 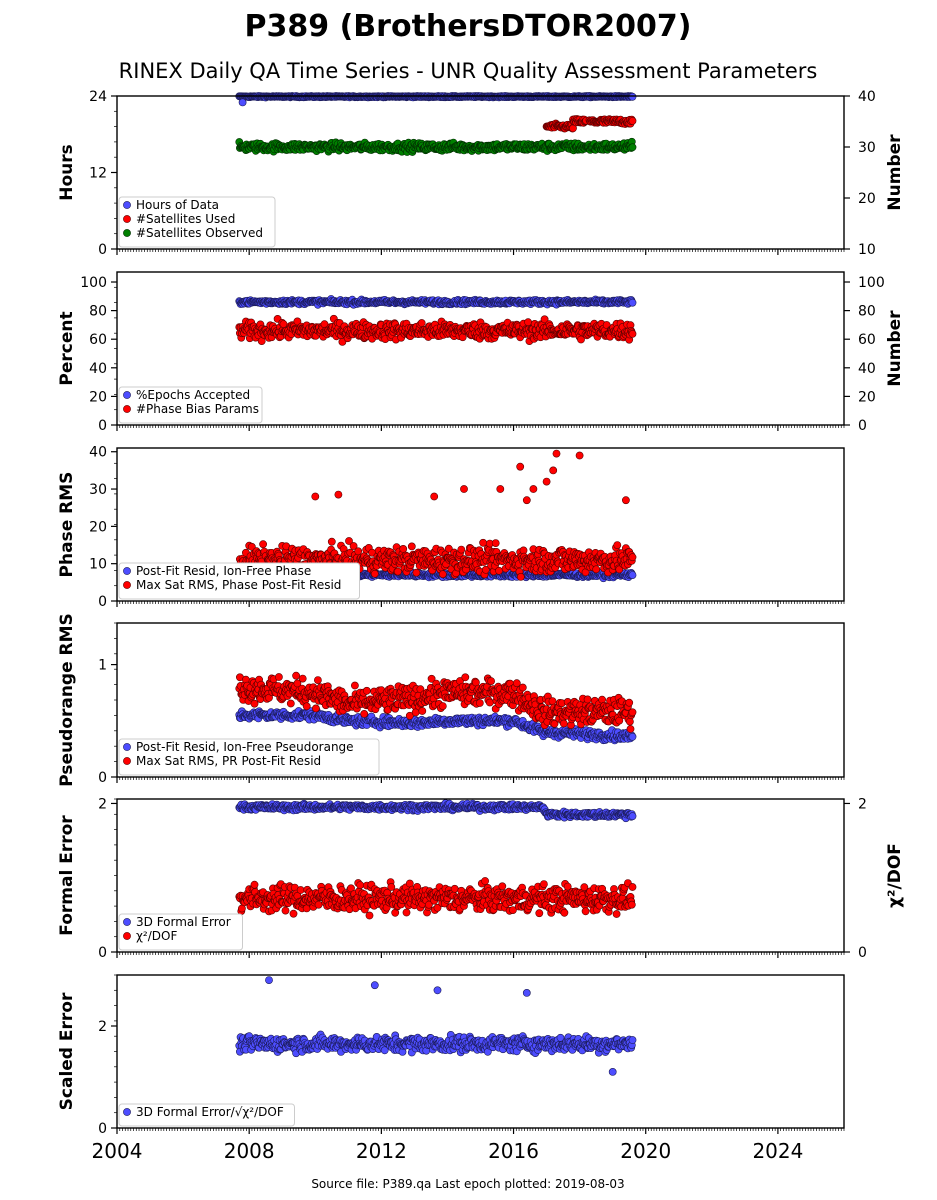 I want to click on legend-label: Post-Fit Resid, Ion-Free Phase, so click(x=223, y=571).